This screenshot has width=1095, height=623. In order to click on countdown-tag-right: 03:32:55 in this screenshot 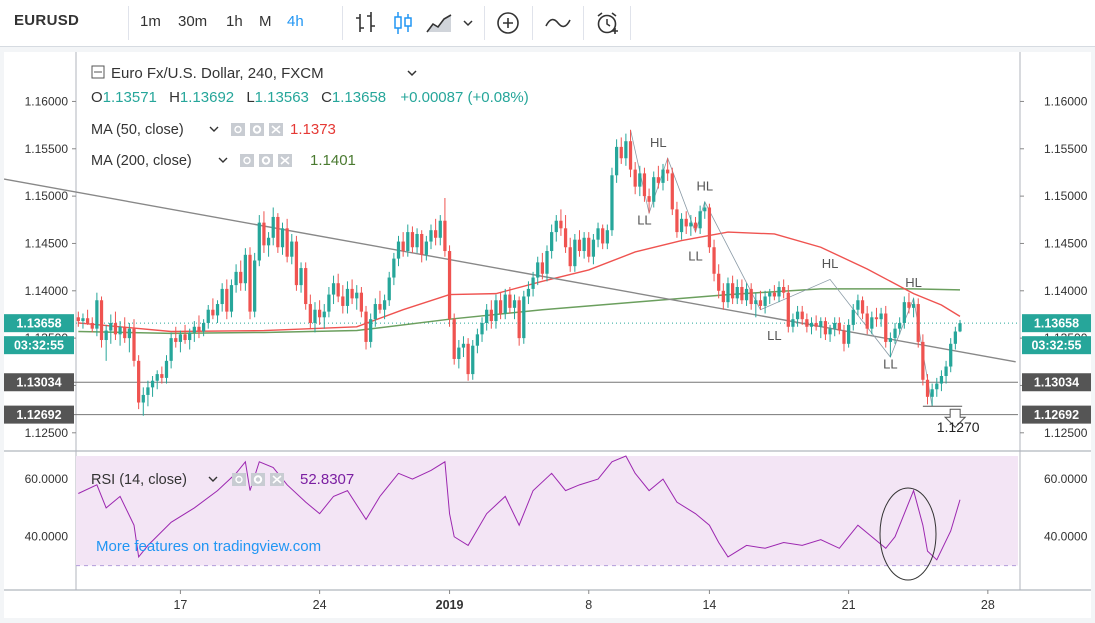, I will do `click(1056, 346)`.